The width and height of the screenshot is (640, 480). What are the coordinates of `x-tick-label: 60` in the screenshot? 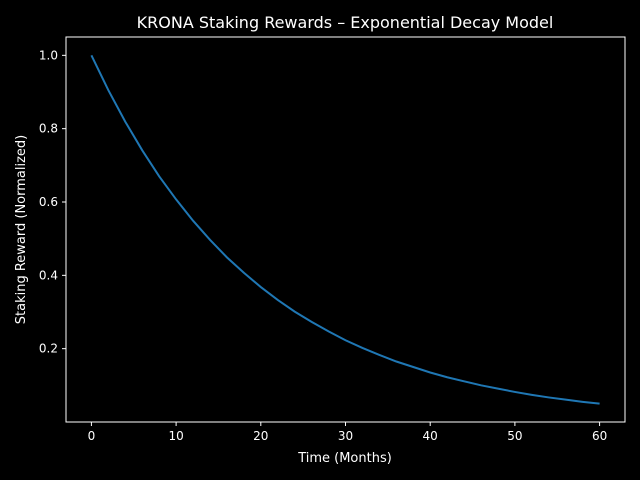 It's located at (599, 436).